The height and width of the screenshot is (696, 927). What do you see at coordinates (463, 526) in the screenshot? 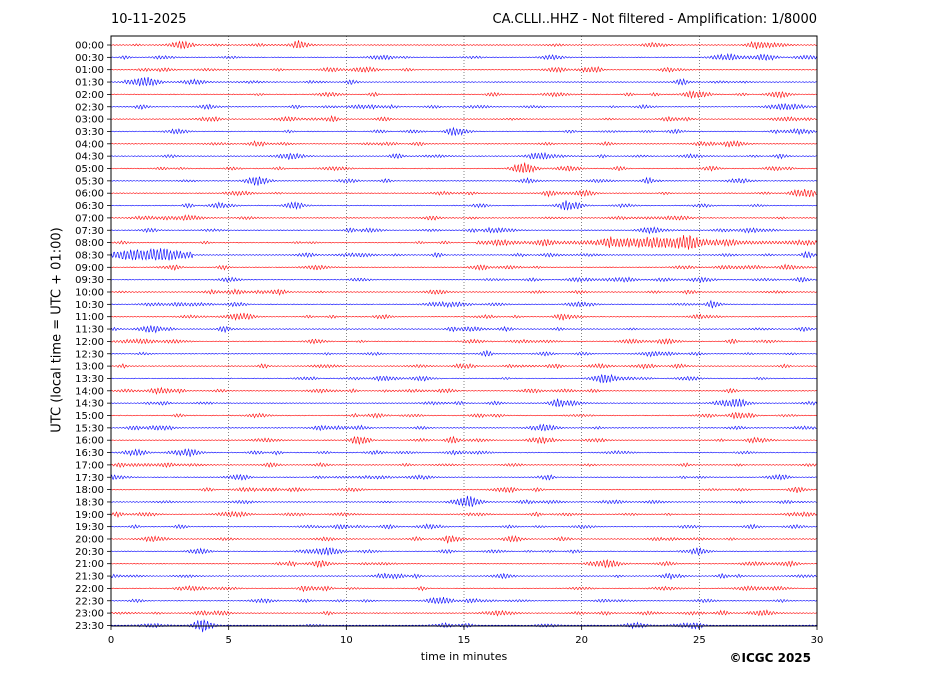
I see `trace-1930` at bounding box center [463, 526].